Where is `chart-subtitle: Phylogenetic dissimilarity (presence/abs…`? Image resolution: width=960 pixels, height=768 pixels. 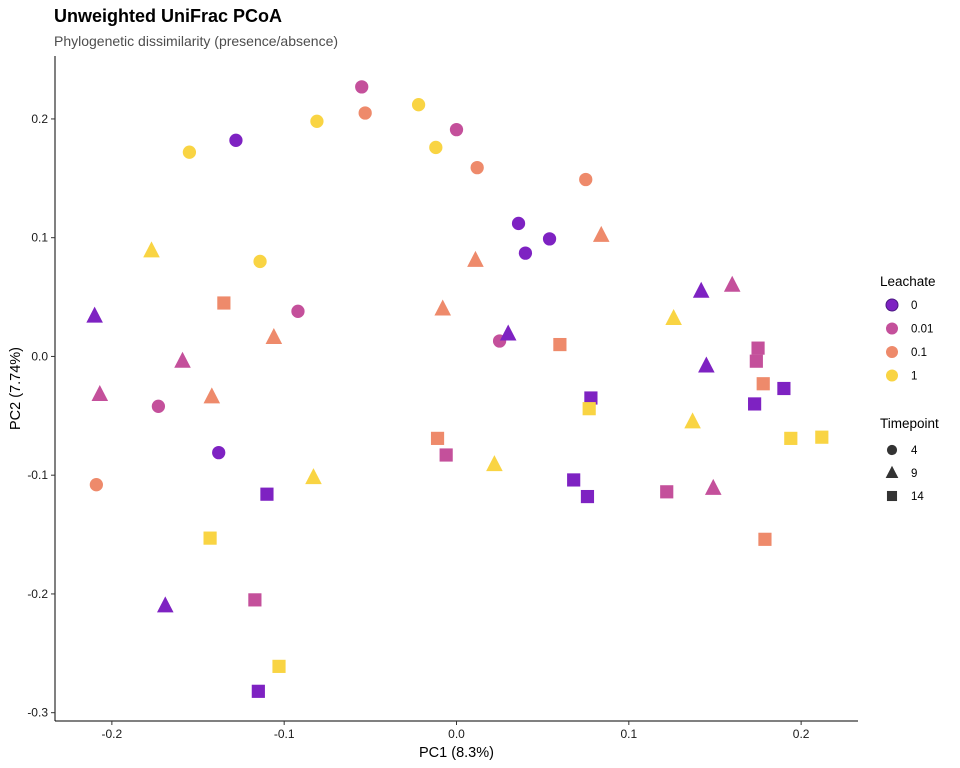
chart-subtitle: Phylogenetic dissimilarity (presence/abs… is located at coordinates (196, 41).